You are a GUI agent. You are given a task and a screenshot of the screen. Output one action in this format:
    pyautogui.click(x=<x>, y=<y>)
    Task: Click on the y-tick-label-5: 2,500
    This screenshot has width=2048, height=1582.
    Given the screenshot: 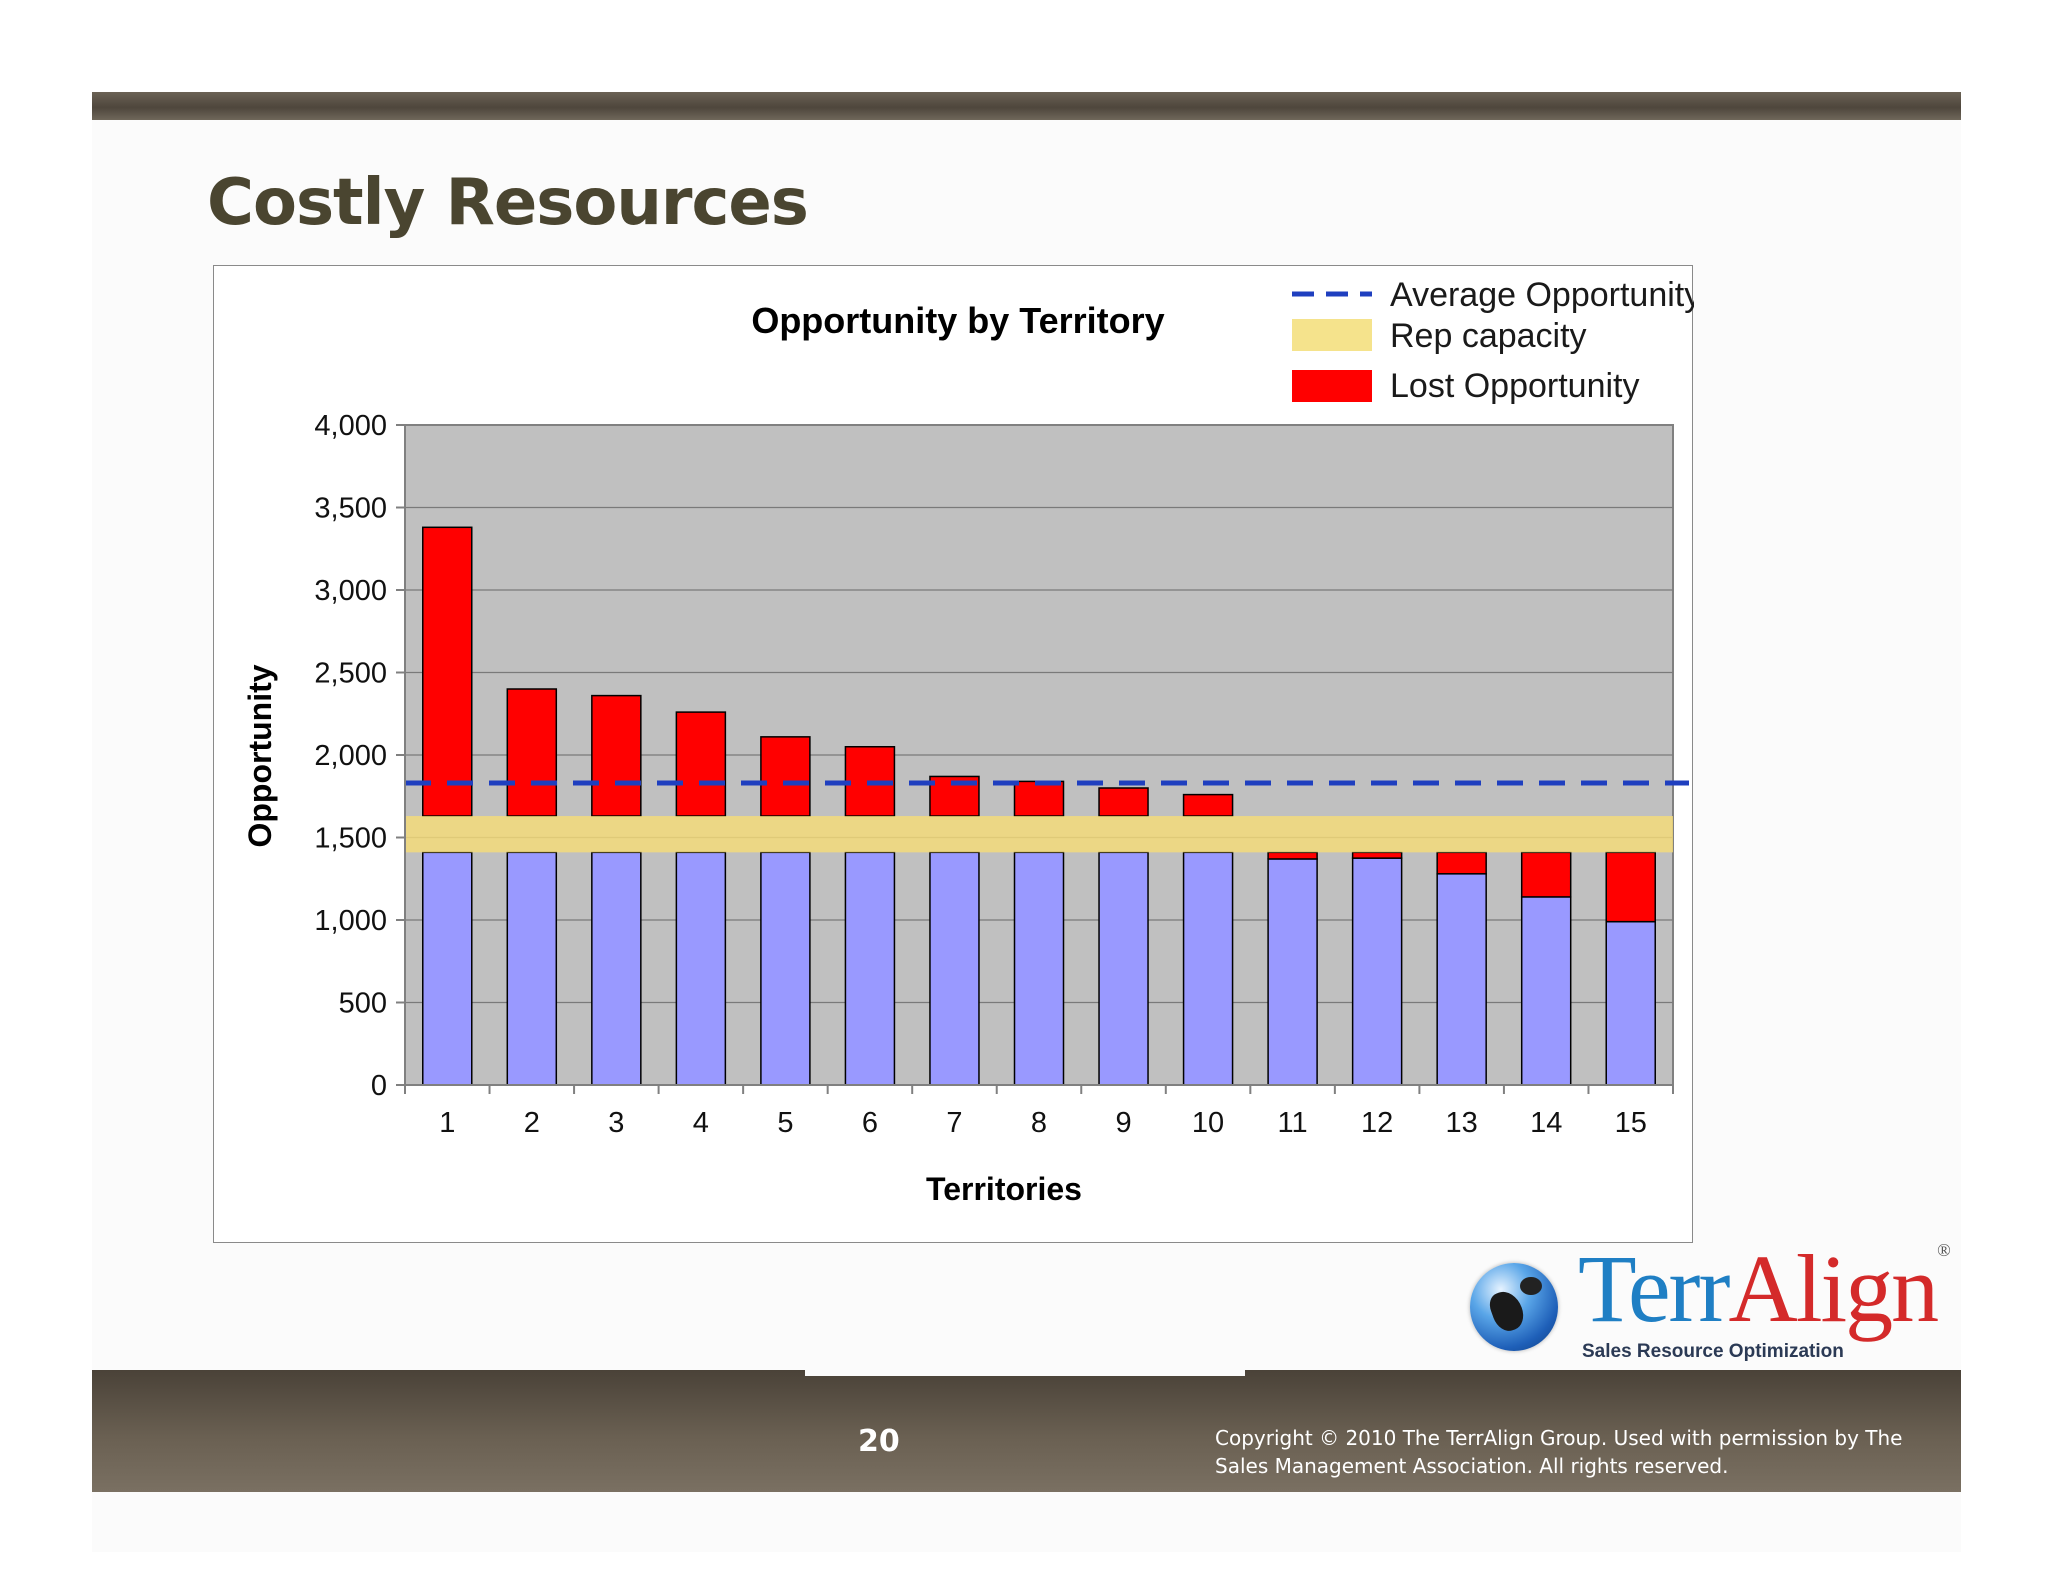 What is the action you would take?
    pyautogui.click(x=350, y=674)
    